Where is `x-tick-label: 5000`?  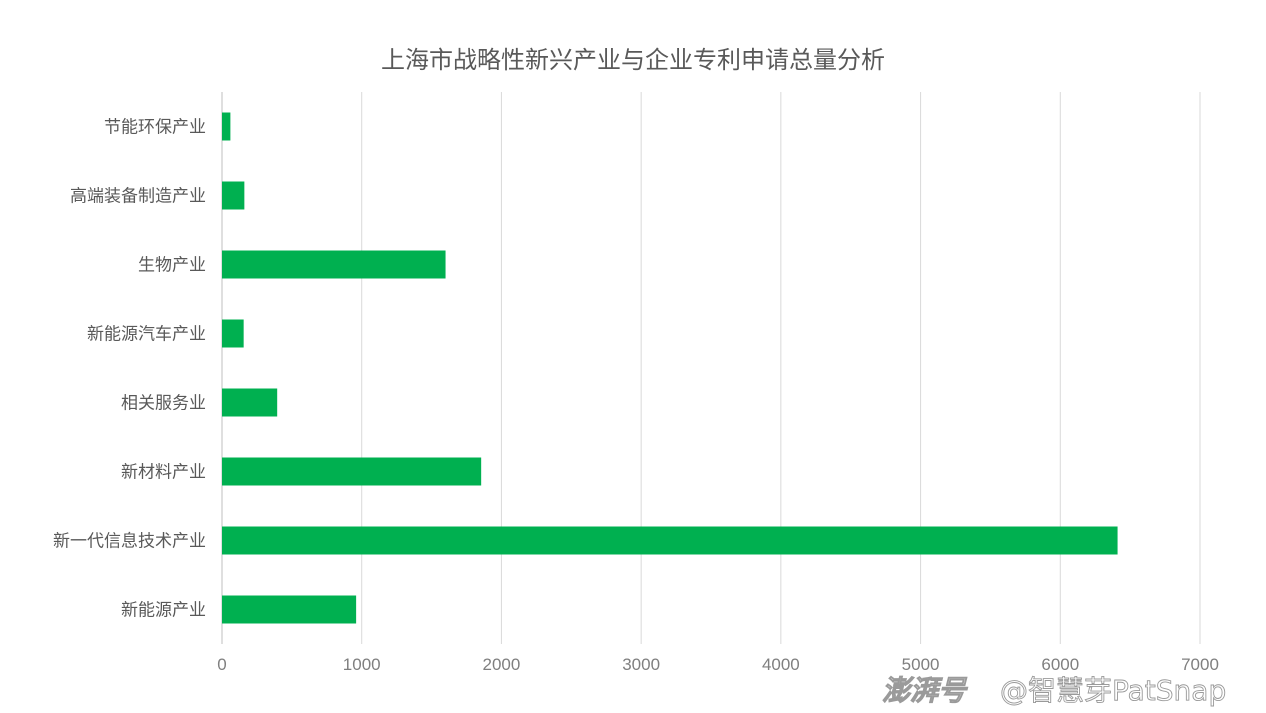 x-tick-label: 5000 is located at coordinates (921, 664).